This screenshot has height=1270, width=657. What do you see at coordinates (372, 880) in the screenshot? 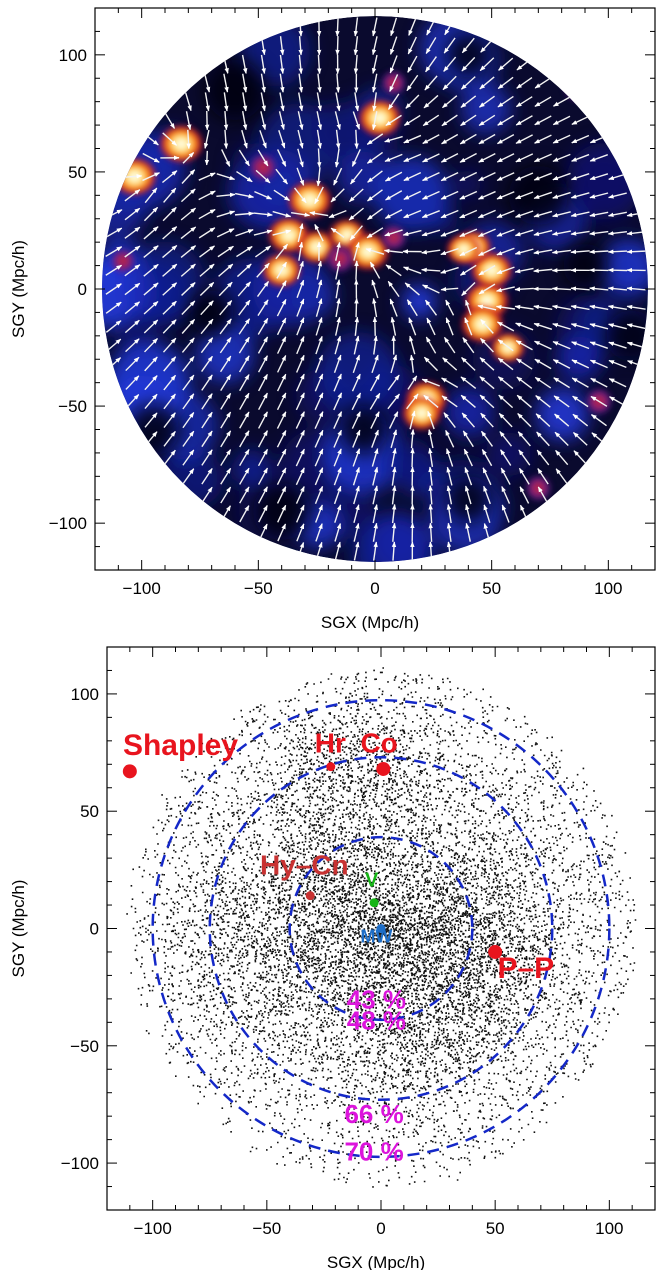
I see `structure-label: V` at bounding box center [372, 880].